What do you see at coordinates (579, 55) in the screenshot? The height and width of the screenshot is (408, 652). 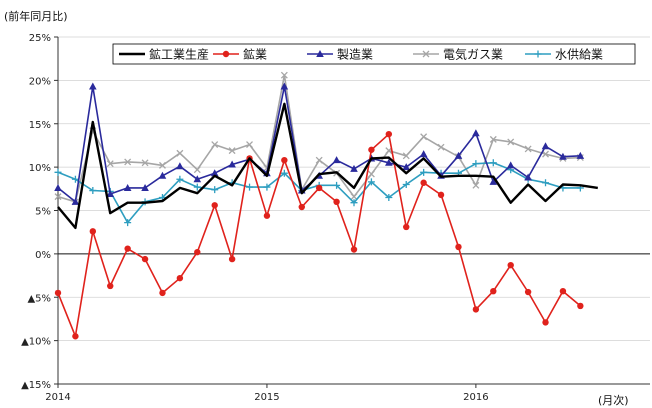 I see `legend-label: 水供給業` at bounding box center [579, 55].